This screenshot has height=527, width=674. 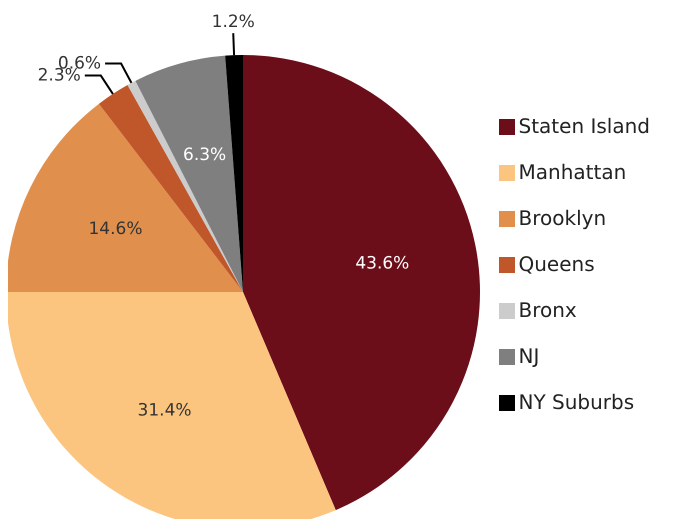 I want to click on legend-label: Queens, so click(x=556, y=264).